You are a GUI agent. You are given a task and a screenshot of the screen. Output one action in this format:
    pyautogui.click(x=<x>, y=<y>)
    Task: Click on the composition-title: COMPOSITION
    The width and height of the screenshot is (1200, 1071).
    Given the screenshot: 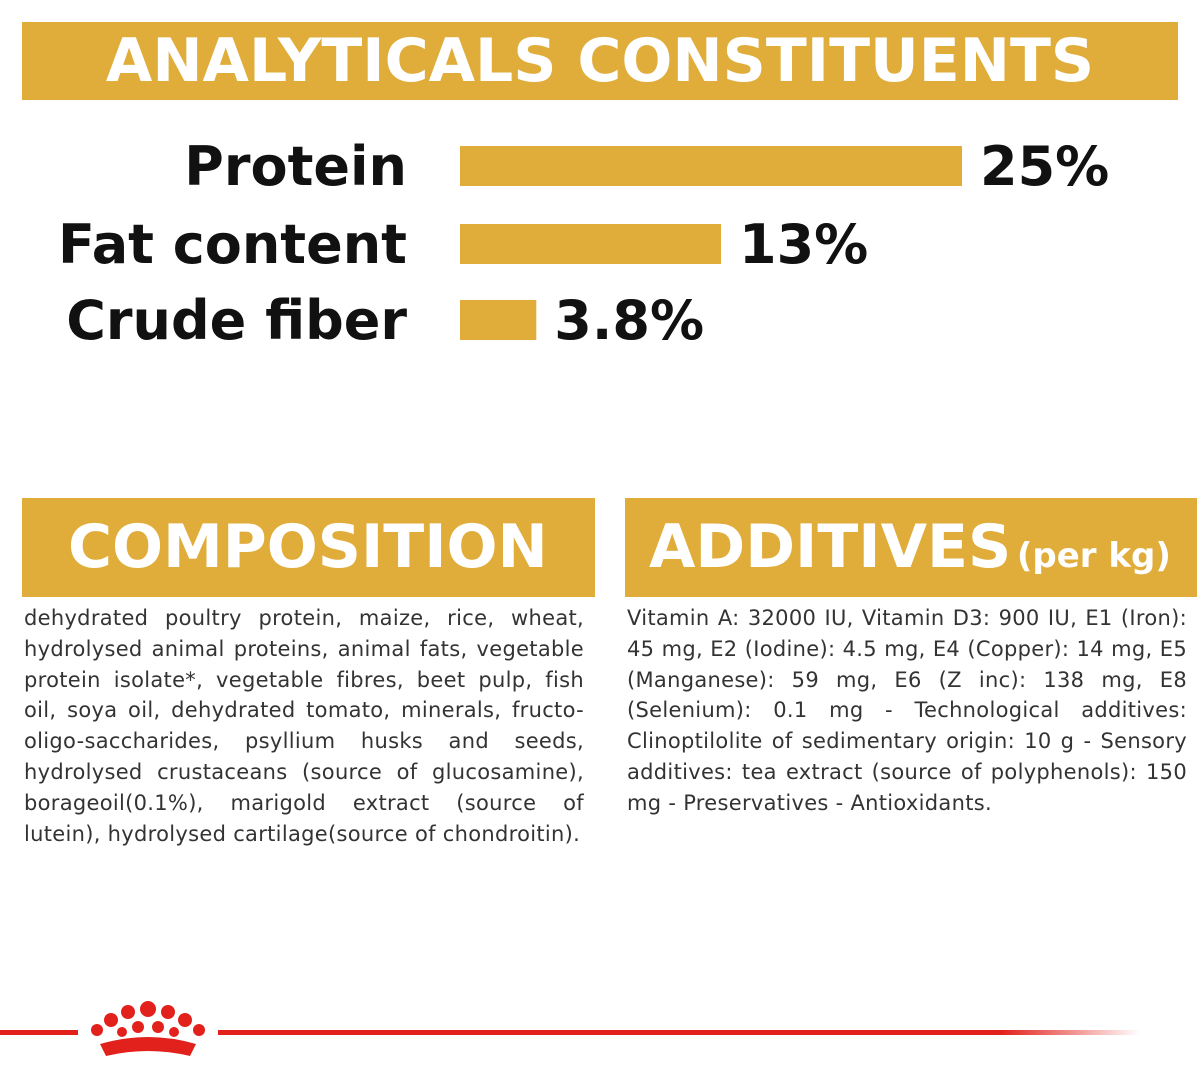 What is the action you would take?
    pyautogui.click(x=308, y=547)
    